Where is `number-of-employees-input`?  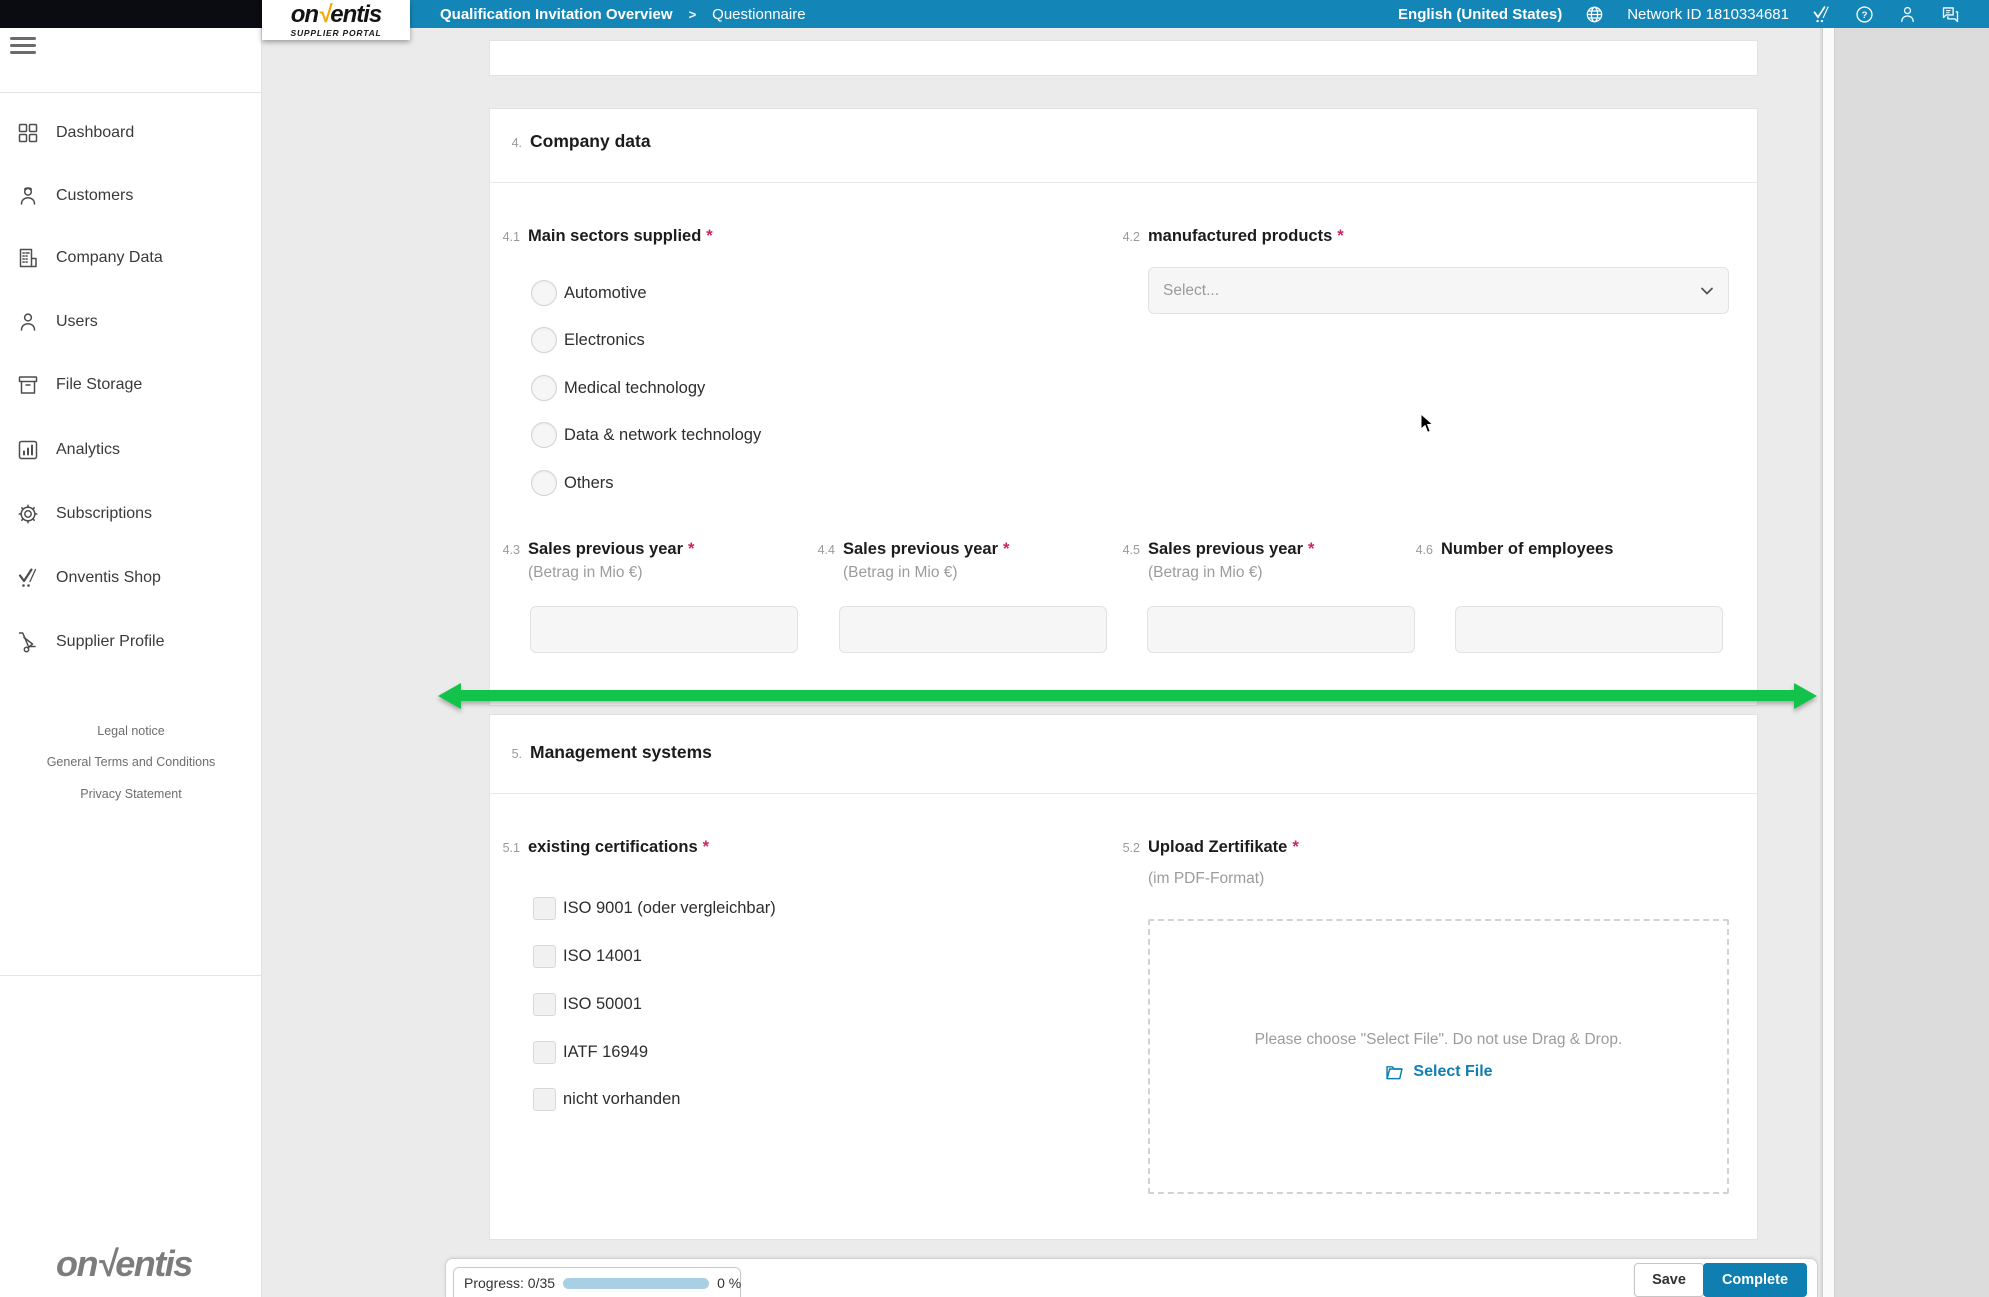 number-of-employees-input is located at coordinates (1589, 629).